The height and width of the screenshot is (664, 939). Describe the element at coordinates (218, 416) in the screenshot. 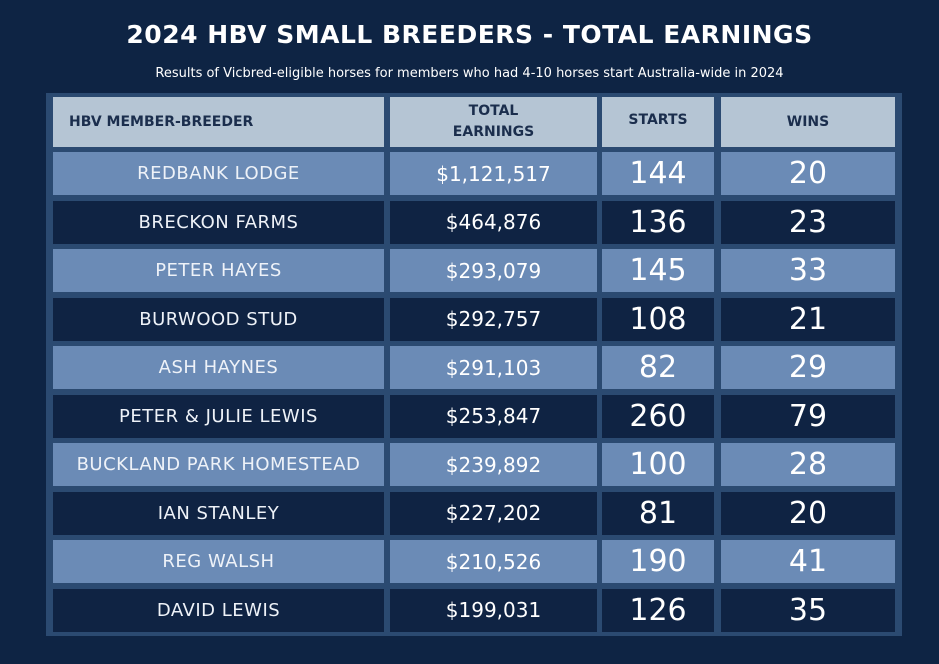

I see `breeder-cell: PETER & JULIE LEWIS` at that location.